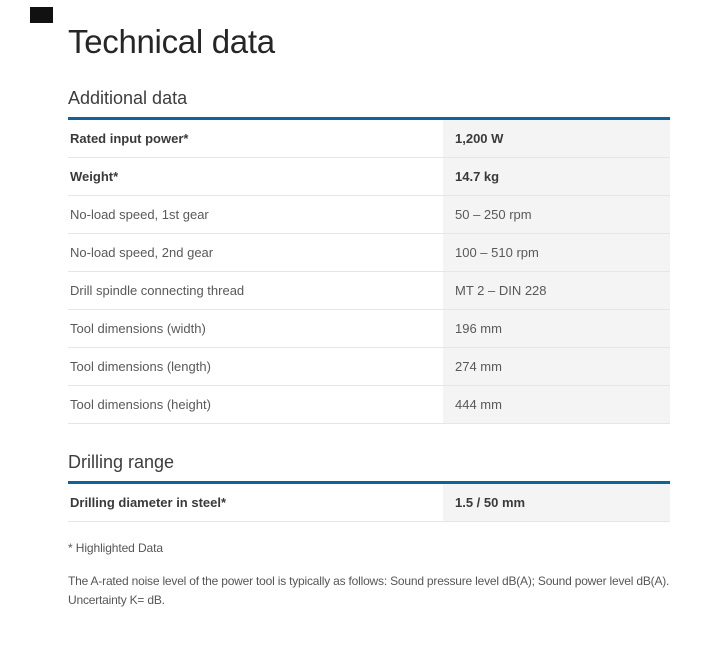  Describe the element at coordinates (255, 366) in the screenshot. I see `row-label: Tool dimensions (length)` at that location.